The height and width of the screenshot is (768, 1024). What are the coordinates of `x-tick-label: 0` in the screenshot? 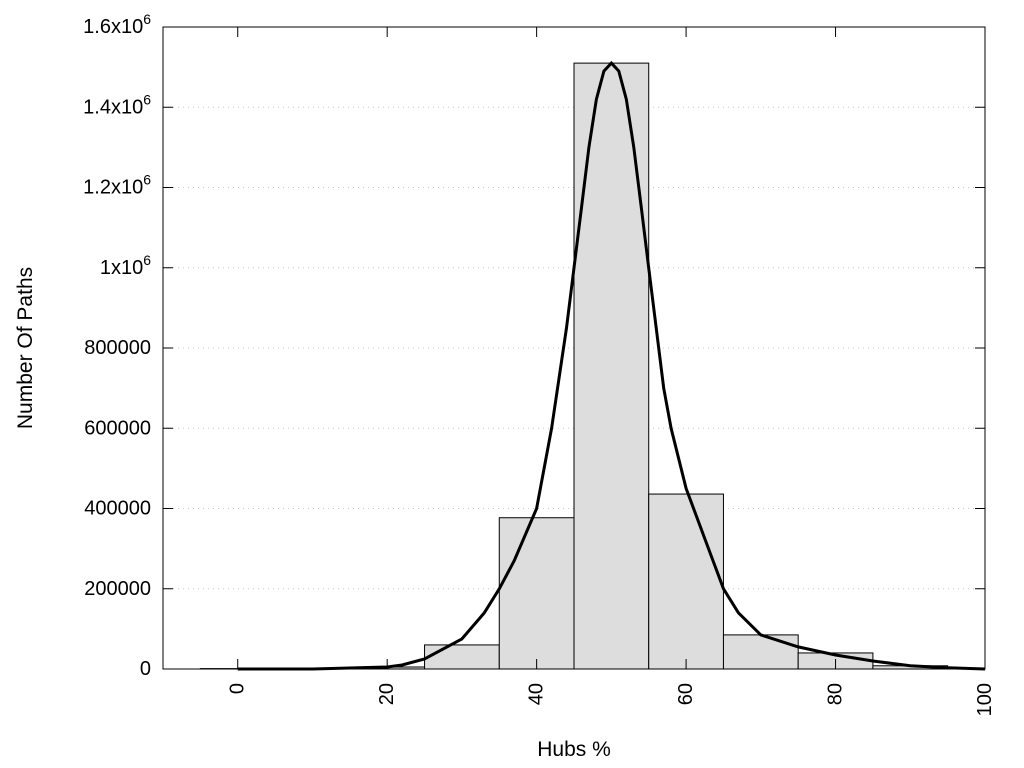 It's located at (238, 688).